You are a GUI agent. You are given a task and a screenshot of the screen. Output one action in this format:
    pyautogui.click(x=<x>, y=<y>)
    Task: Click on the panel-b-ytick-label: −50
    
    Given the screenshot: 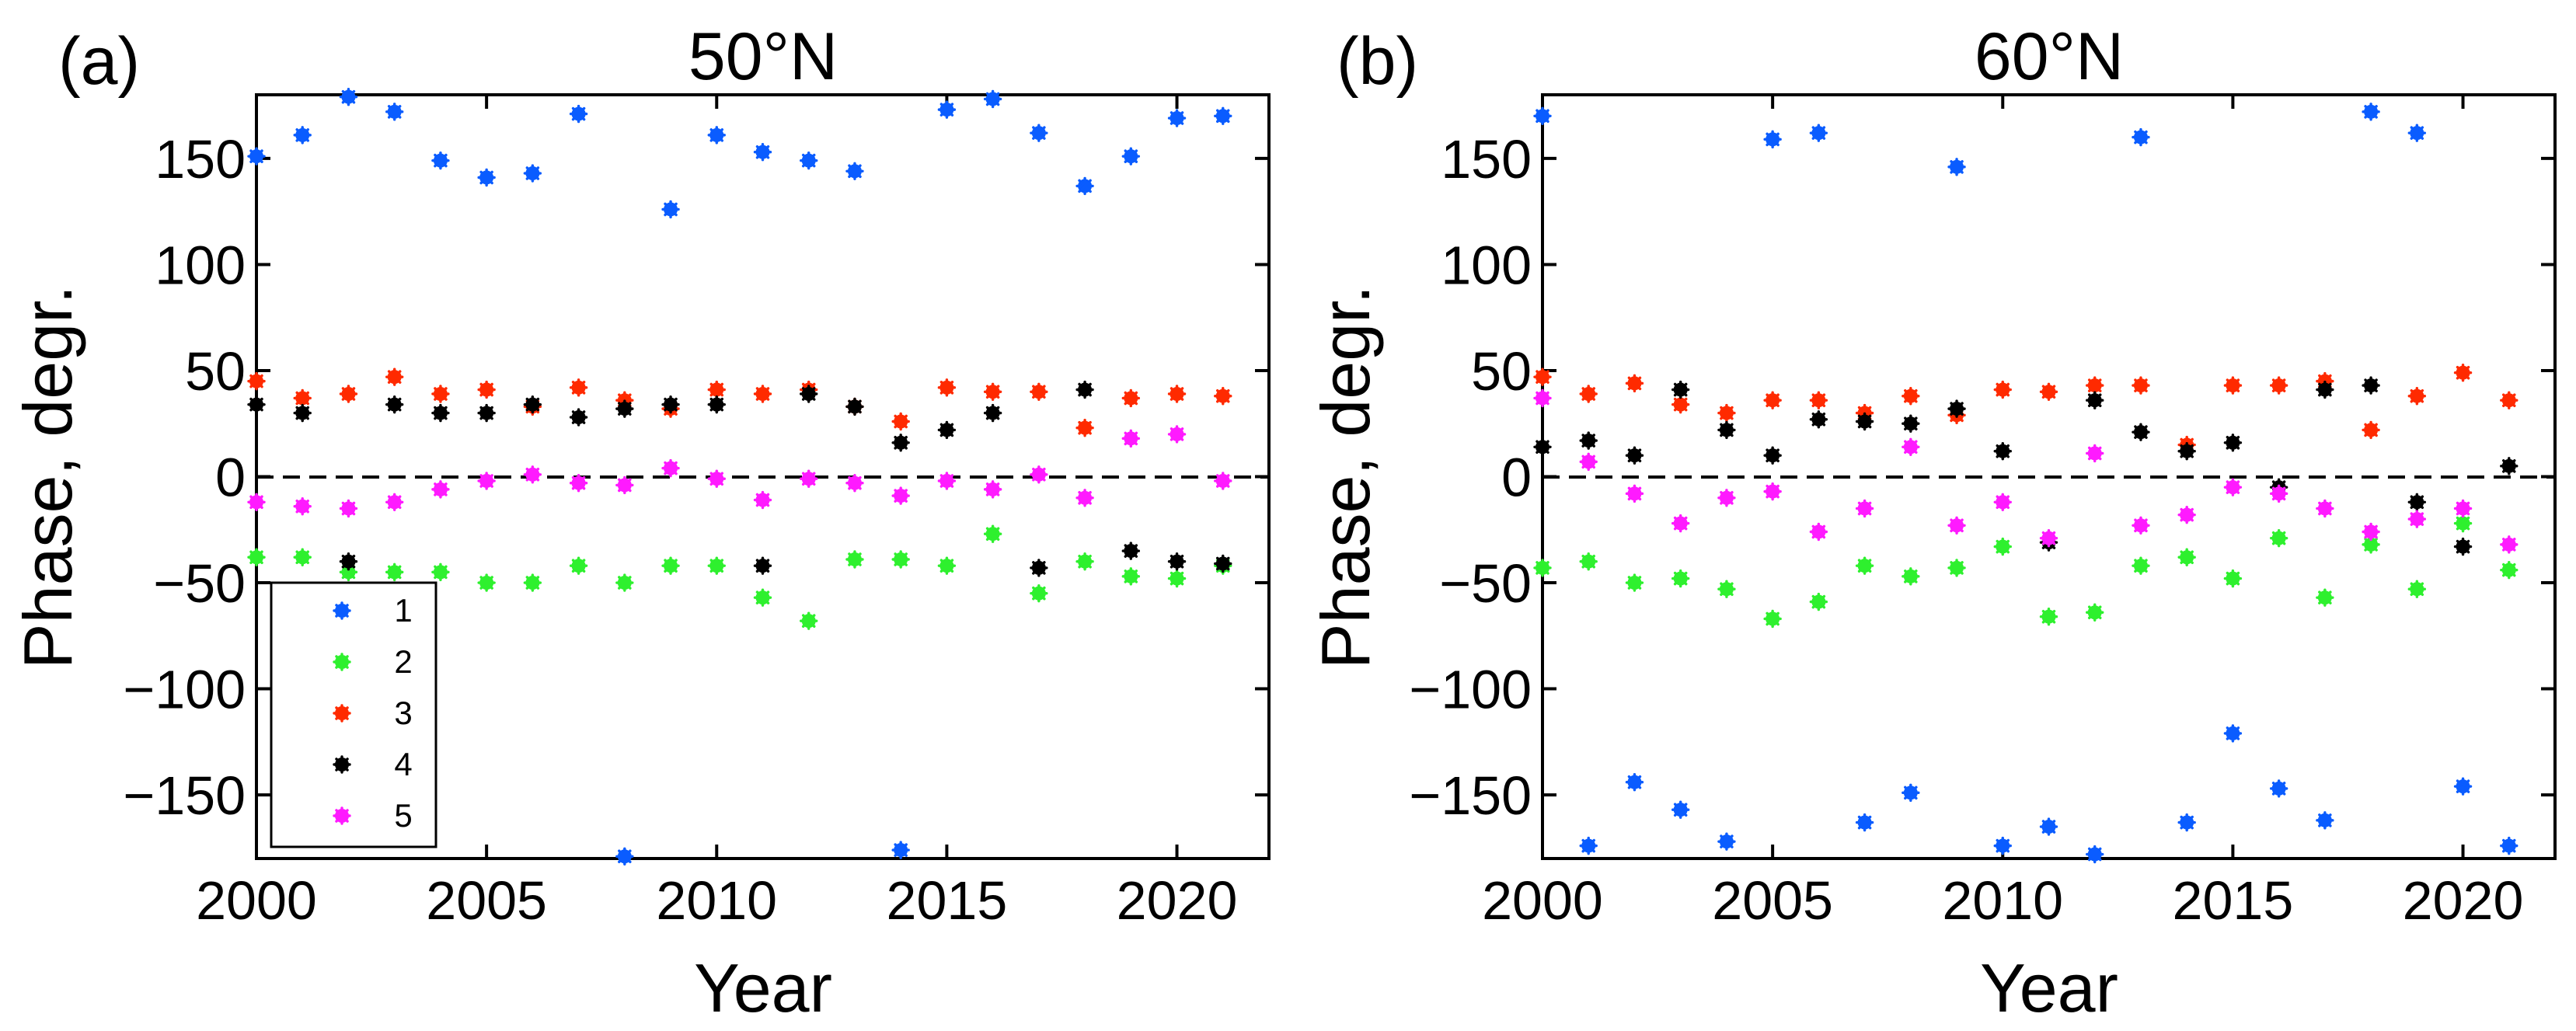 What is the action you would take?
    pyautogui.click(x=1485, y=583)
    